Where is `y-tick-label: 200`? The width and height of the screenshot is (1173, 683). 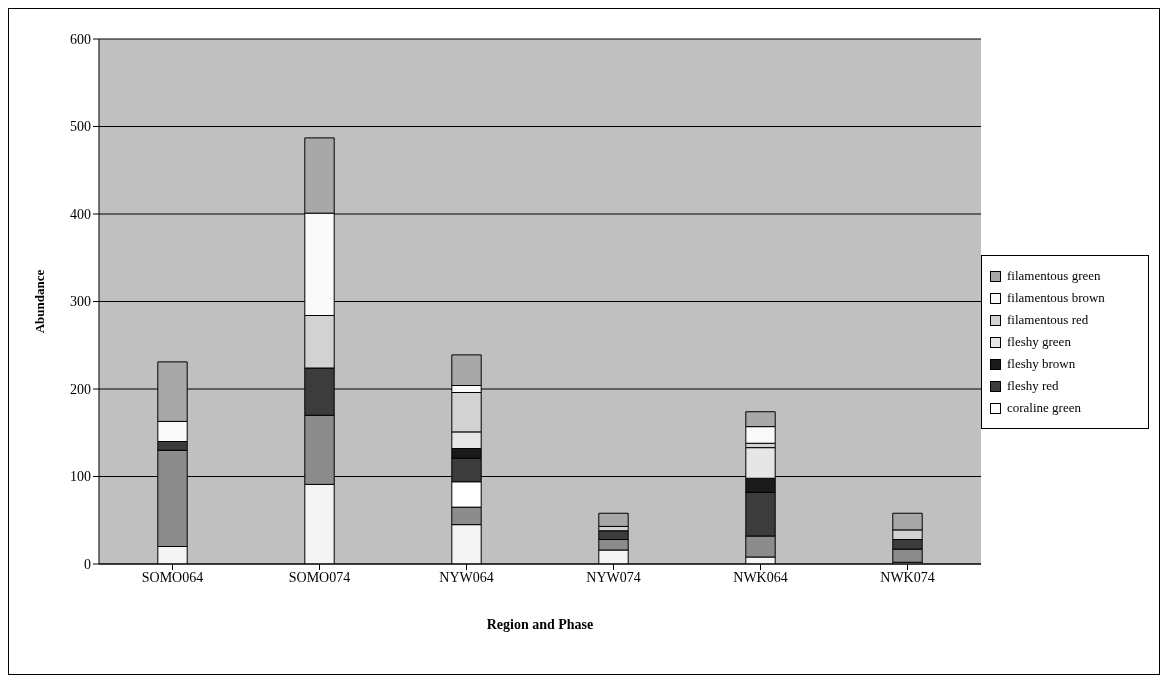 y-tick-label: 200 is located at coordinates (80, 389).